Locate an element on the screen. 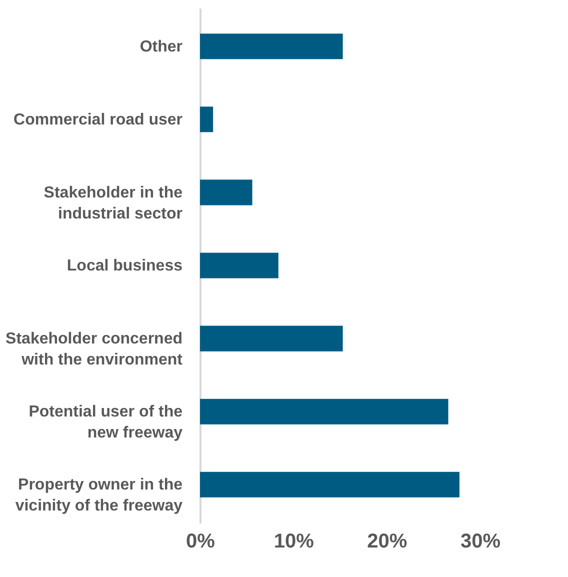 The height and width of the screenshot is (577, 568). y-tick-label: Other is located at coordinates (161, 47).